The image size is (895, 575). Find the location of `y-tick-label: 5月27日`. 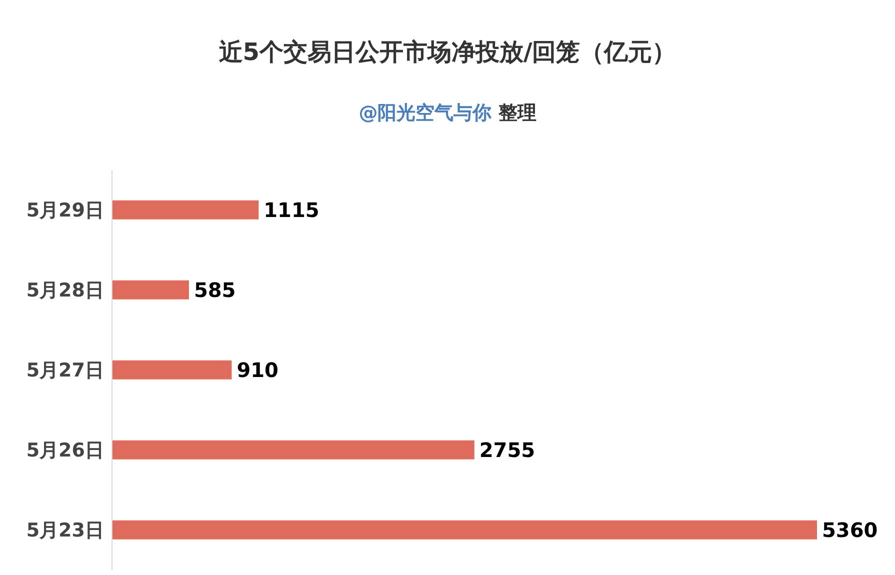

y-tick-label: 5月27日 is located at coordinates (65, 371).